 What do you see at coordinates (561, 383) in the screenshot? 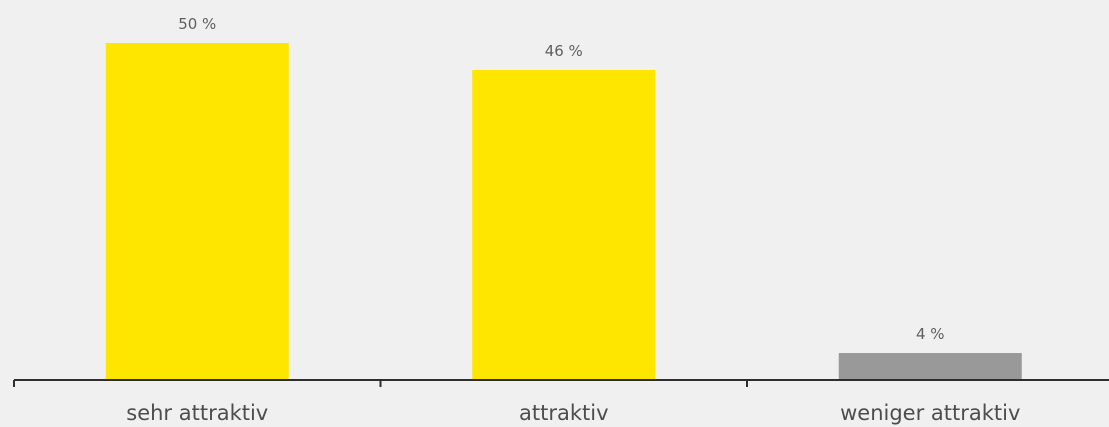
I see `x-axis` at bounding box center [561, 383].